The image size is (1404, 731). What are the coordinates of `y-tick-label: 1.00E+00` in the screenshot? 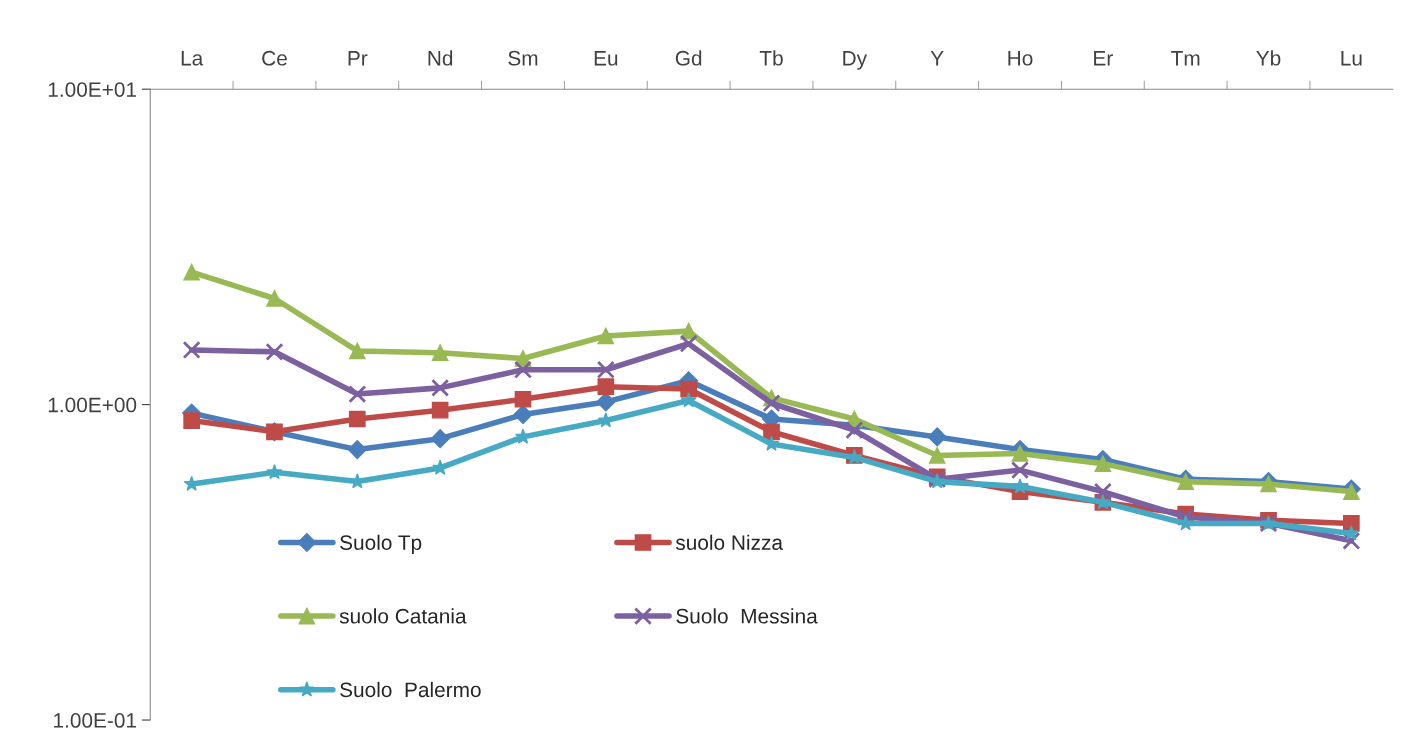 It's located at (92, 405).